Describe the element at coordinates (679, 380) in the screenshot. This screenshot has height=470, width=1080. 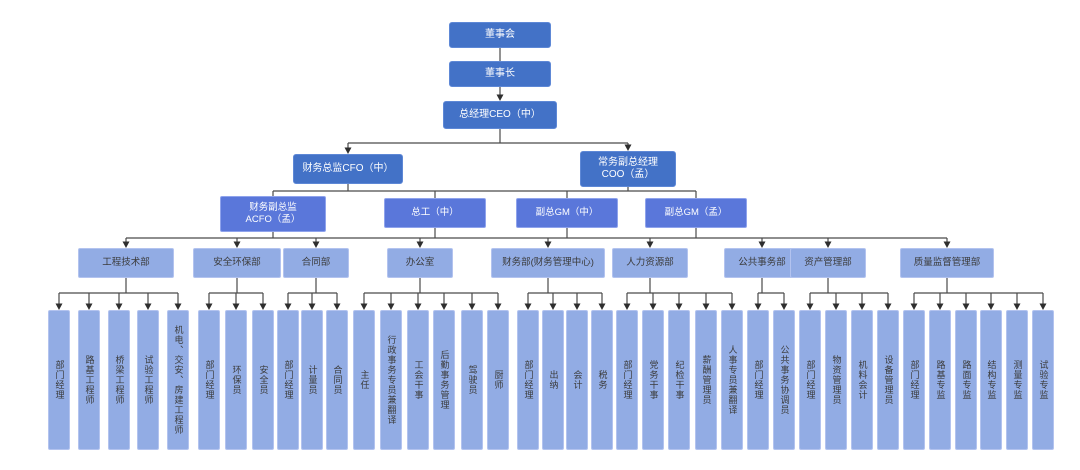
I see `role-node-5-2: 纪检干事` at that location.